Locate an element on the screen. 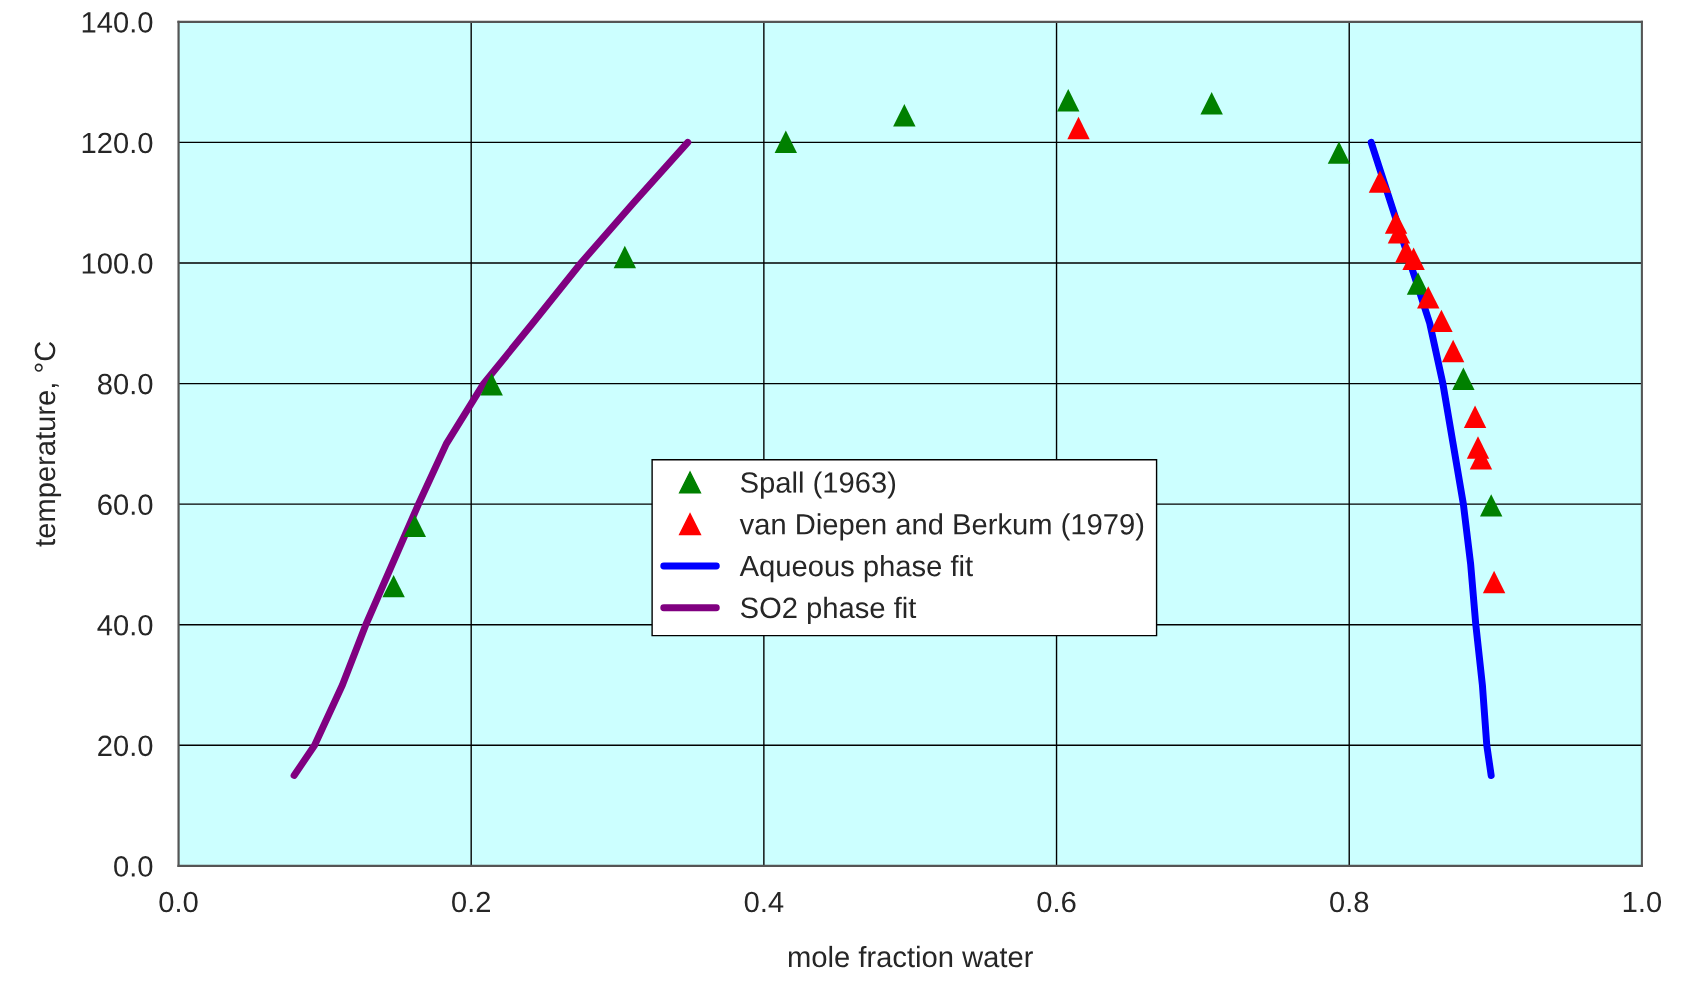 The image size is (1684, 993). x-tick-label: 0.2 is located at coordinates (471, 902).